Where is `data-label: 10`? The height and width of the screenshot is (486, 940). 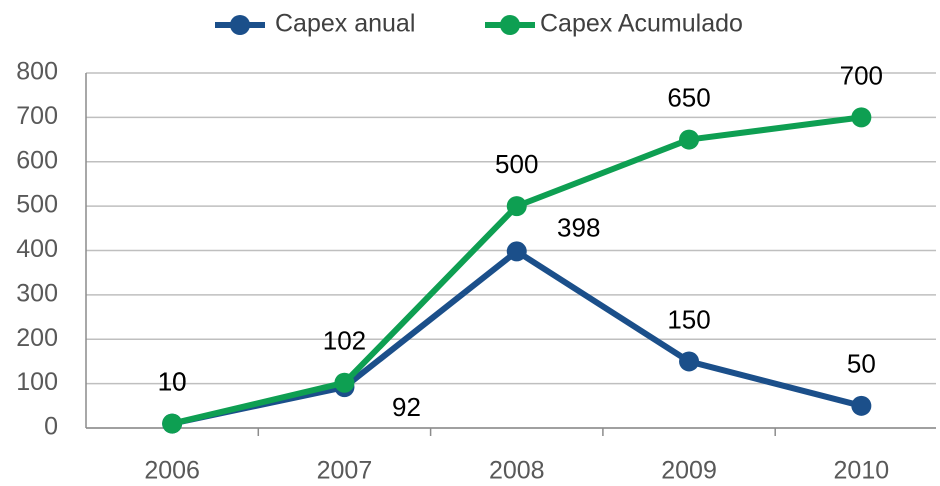
data-label: 10 is located at coordinates (172, 381).